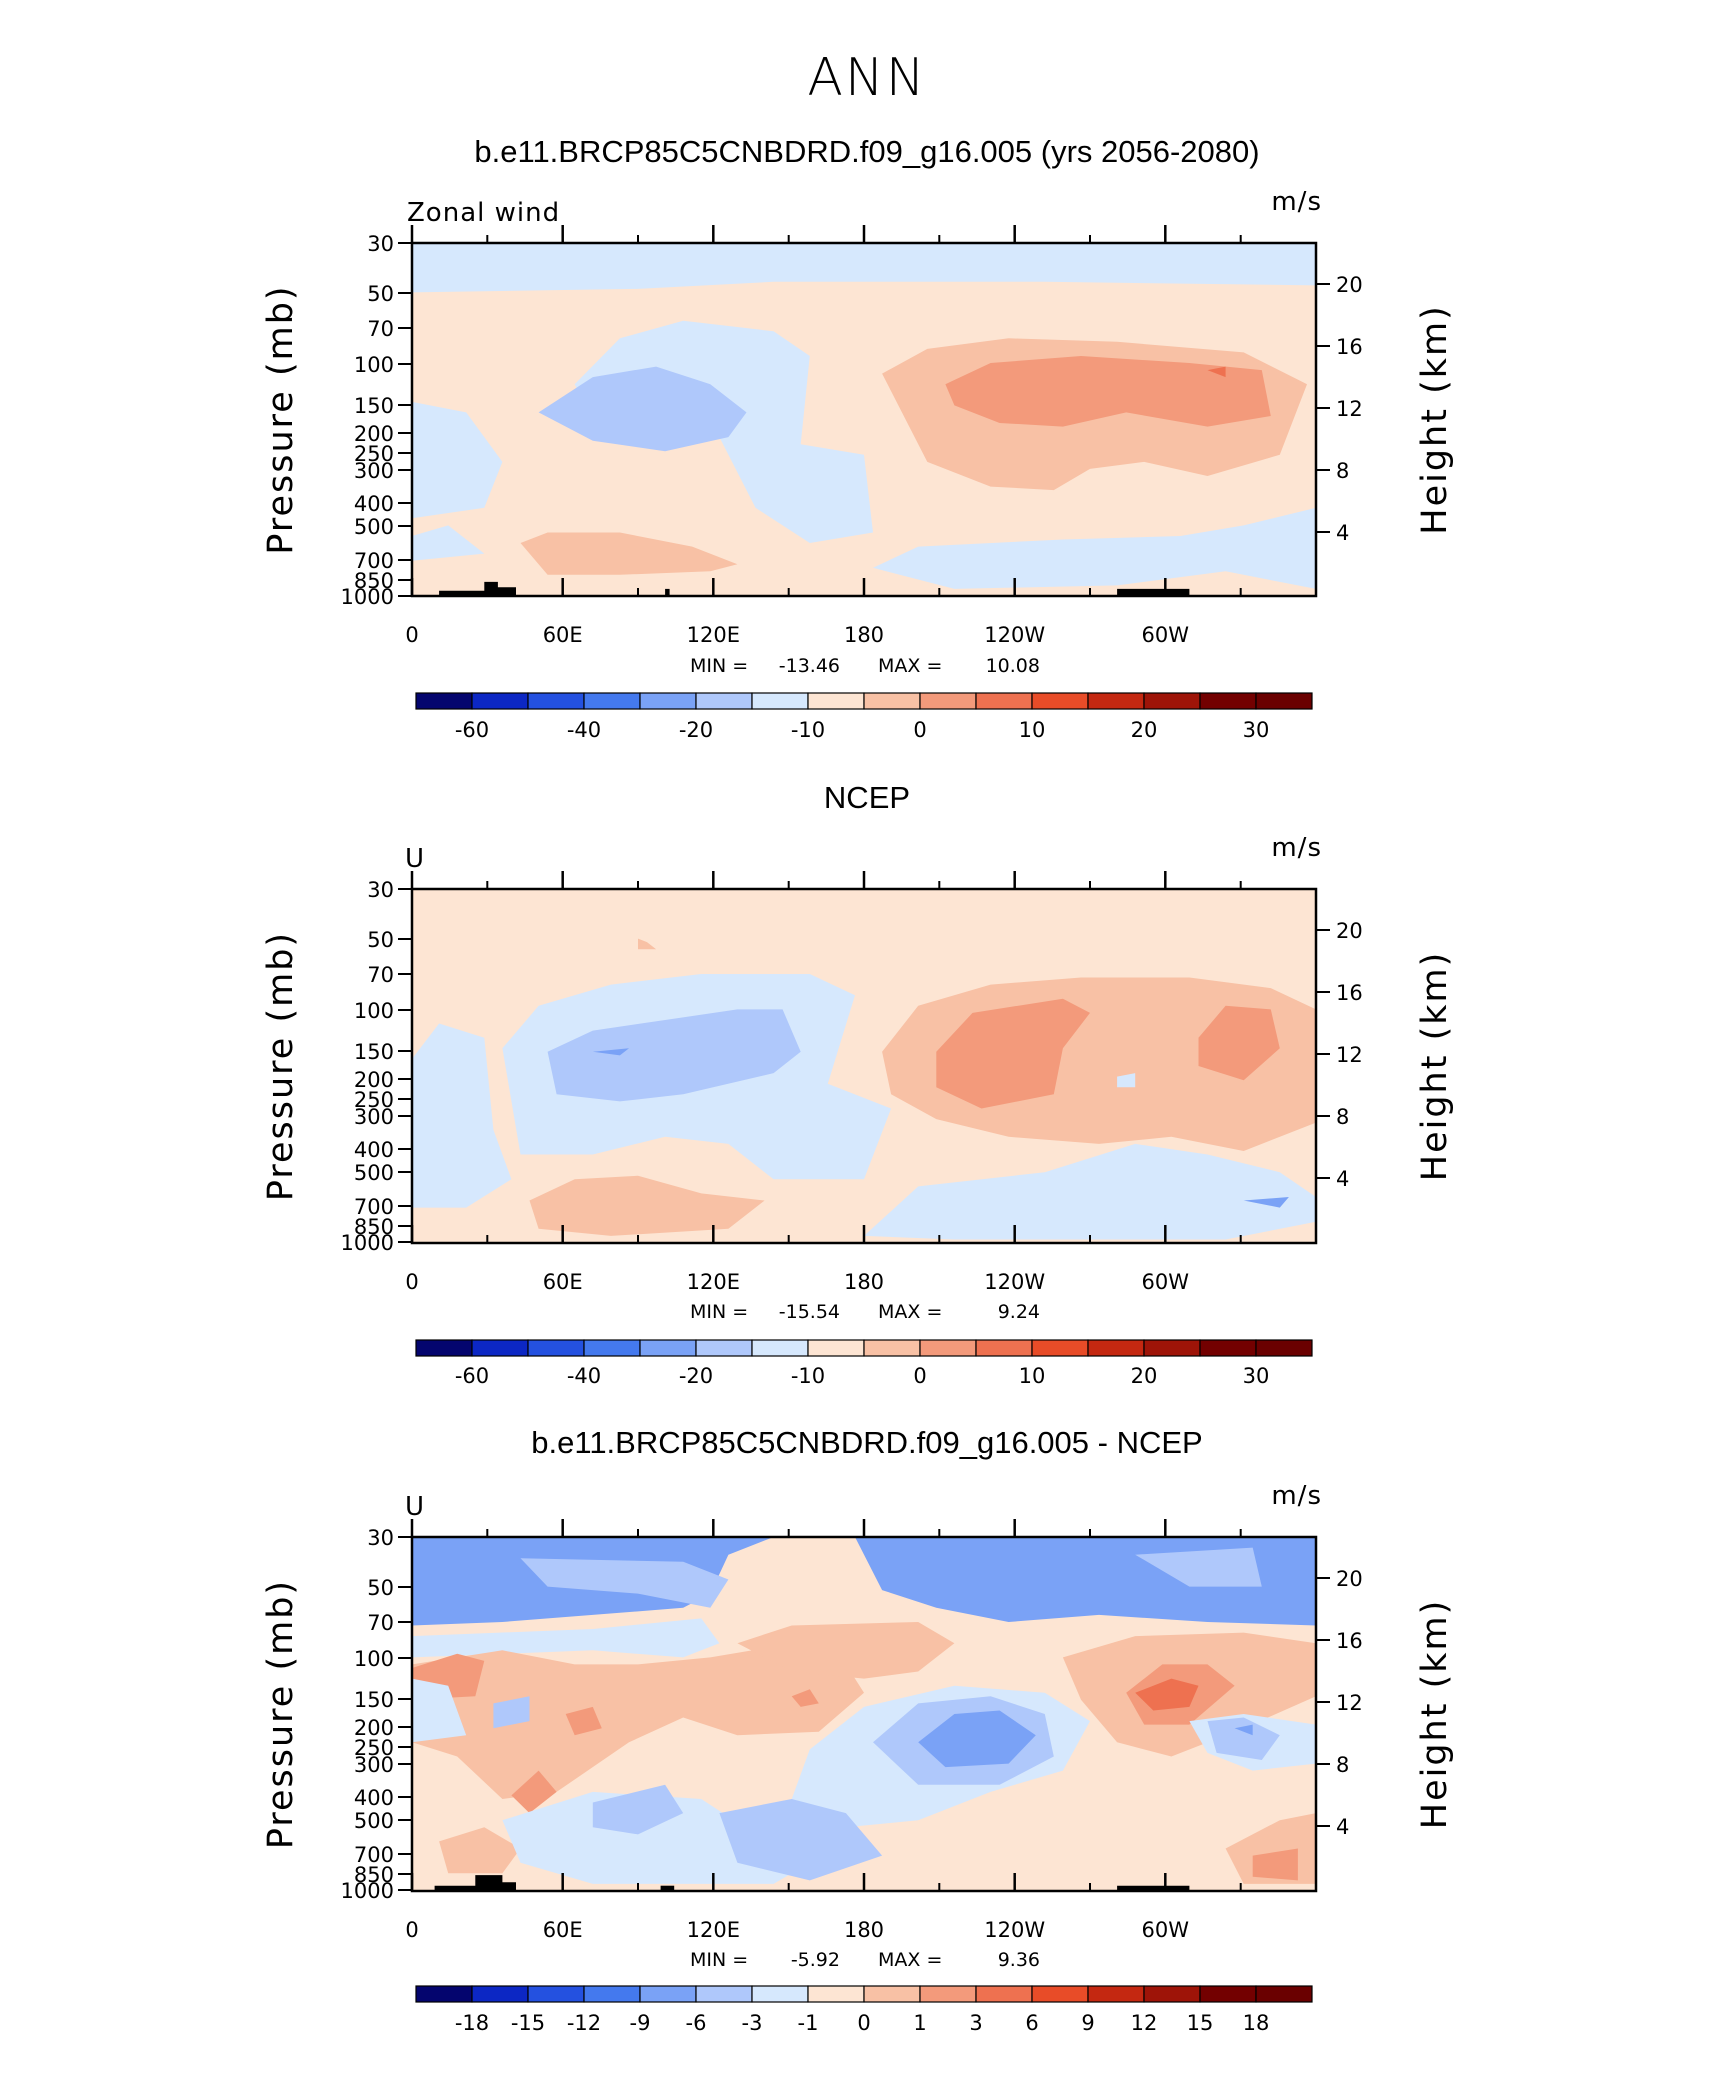 This screenshot has height=2074, width=1710. I want to click on colorbar-label: -9, so click(640, 2023).